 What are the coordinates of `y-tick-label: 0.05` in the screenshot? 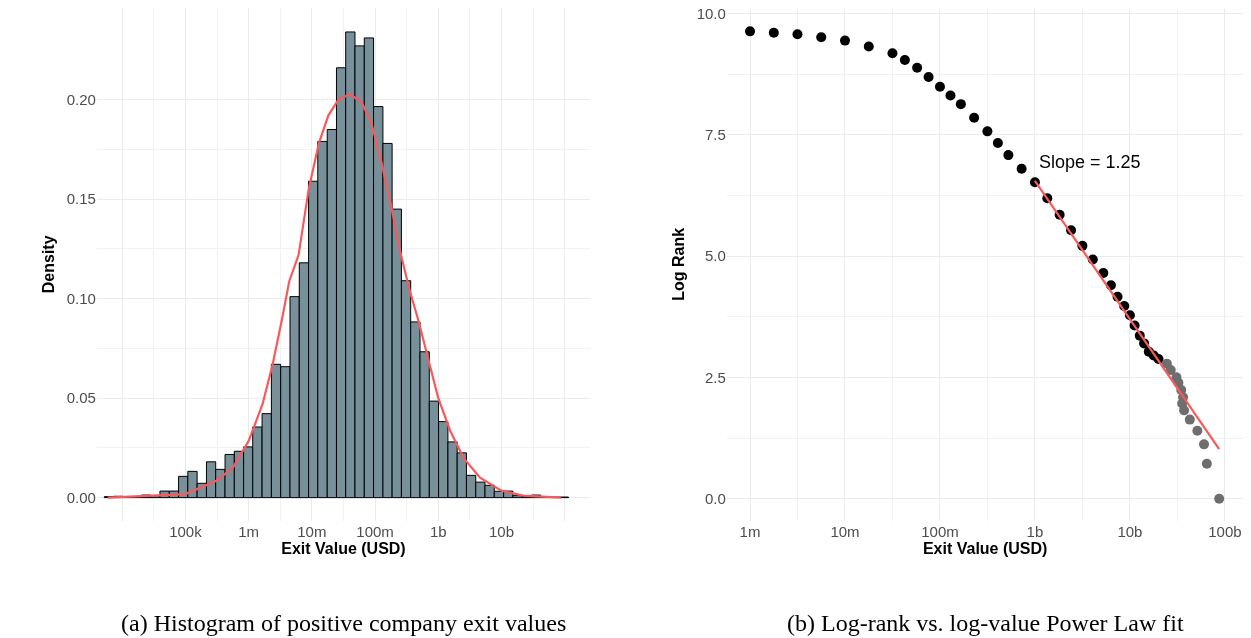 It's located at (81, 398).